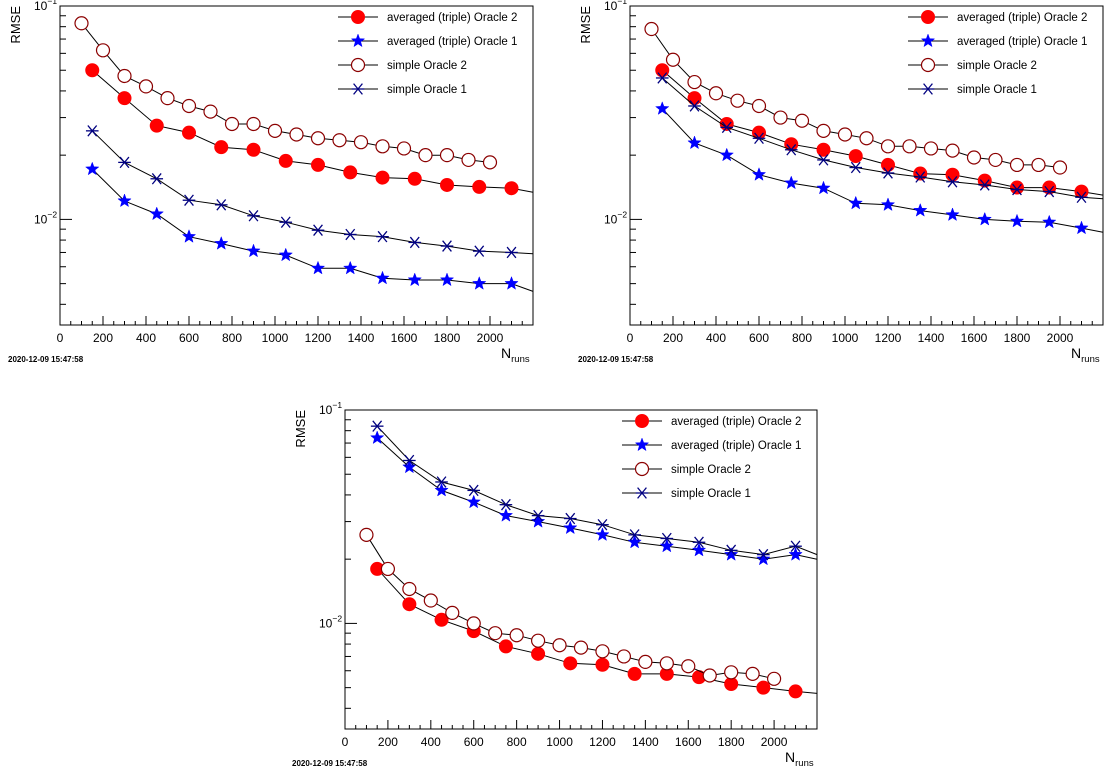  I want to click on y-tick-label-top: 10−1, so click(330, 408).